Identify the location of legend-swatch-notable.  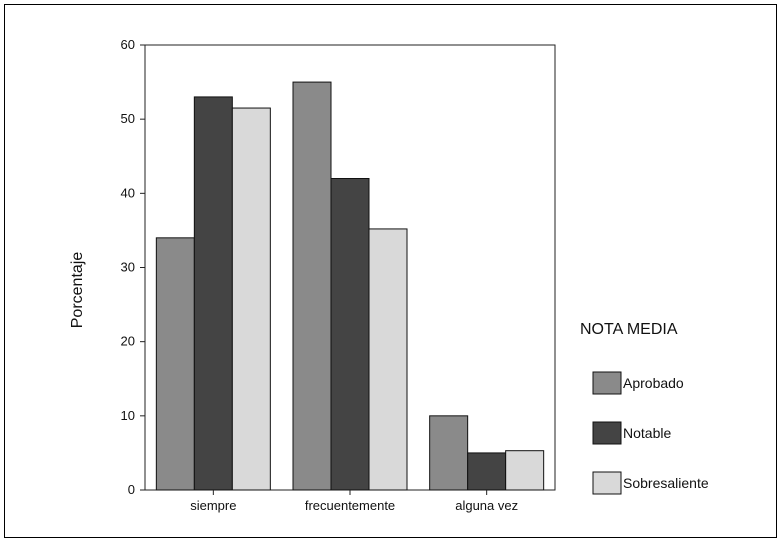
(607, 433).